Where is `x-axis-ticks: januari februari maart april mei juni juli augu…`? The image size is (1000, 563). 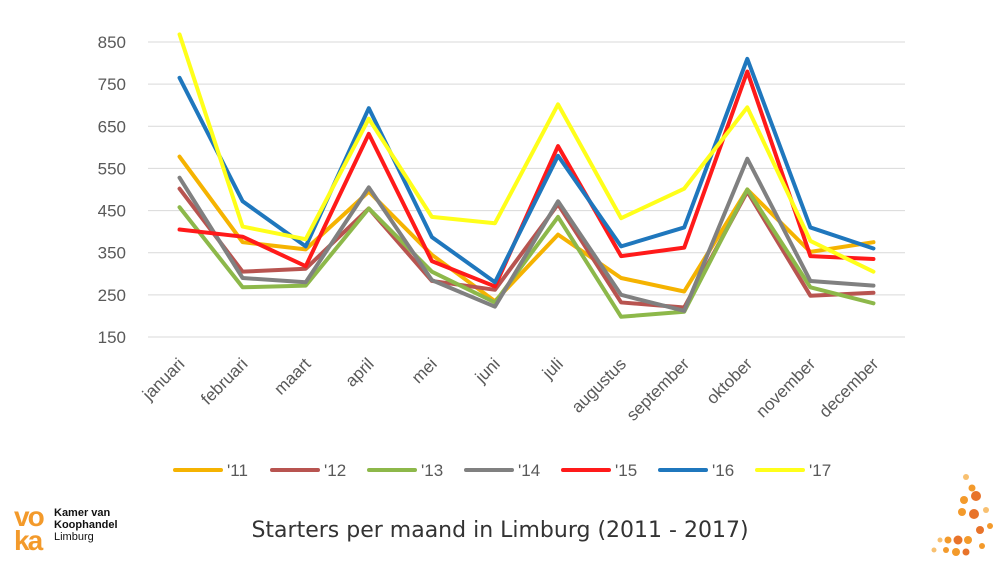
x-axis-ticks: januari februari maart april mei juni juli augu… is located at coordinates (510, 389).